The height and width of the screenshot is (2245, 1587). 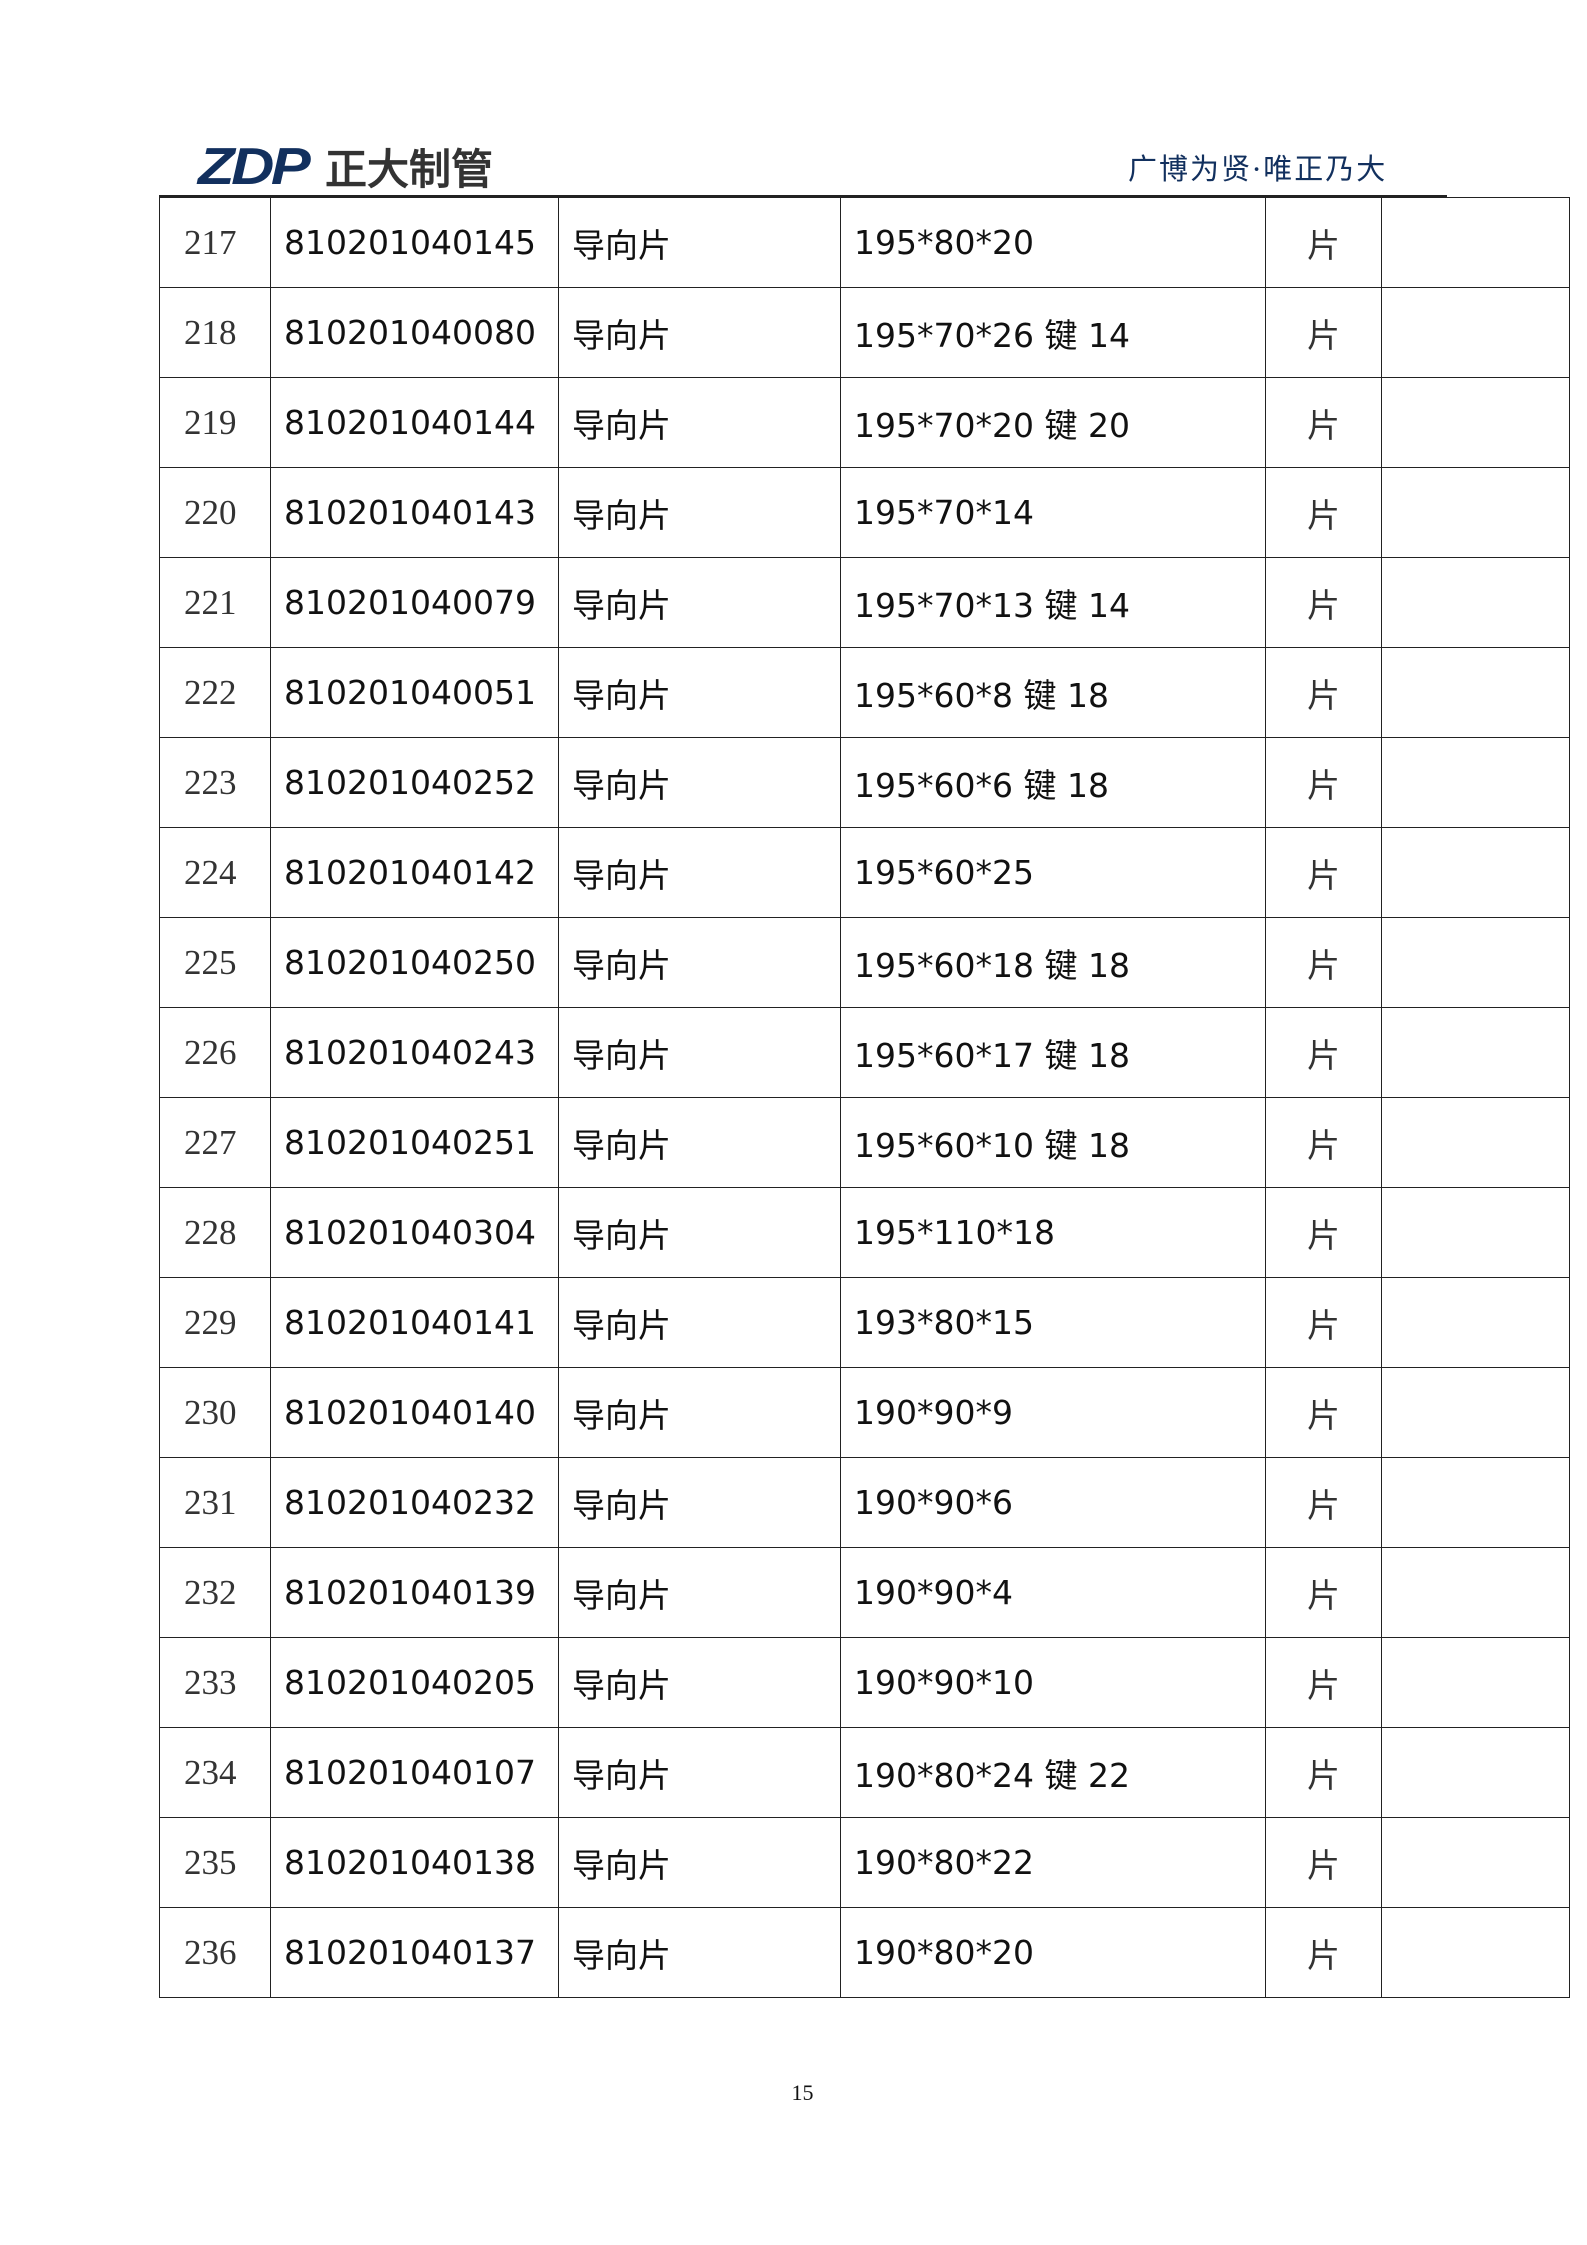 What do you see at coordinates (802, 2092) in the screenshot?
I see `page-number: 15` at bounding box center [802, 2092].